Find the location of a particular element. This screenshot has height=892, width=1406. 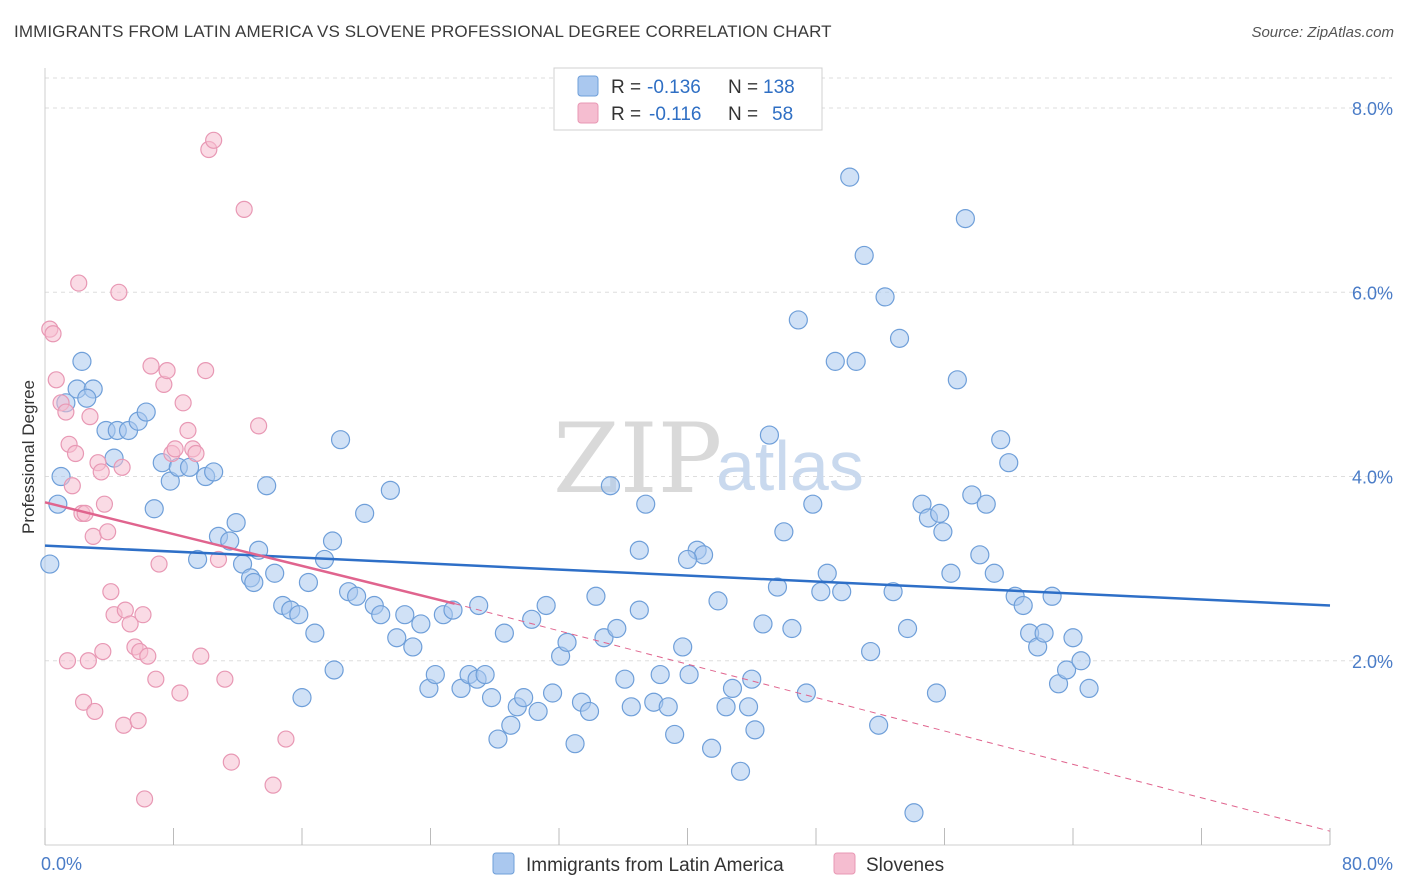

y-tick-label: 8.0% is located at coordinates (1372, 109).